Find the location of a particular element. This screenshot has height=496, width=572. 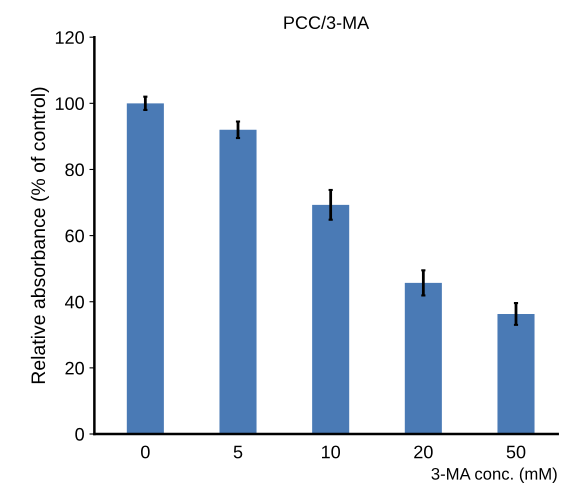

x-tick-label: 0 is located at coordinates (145, 452).